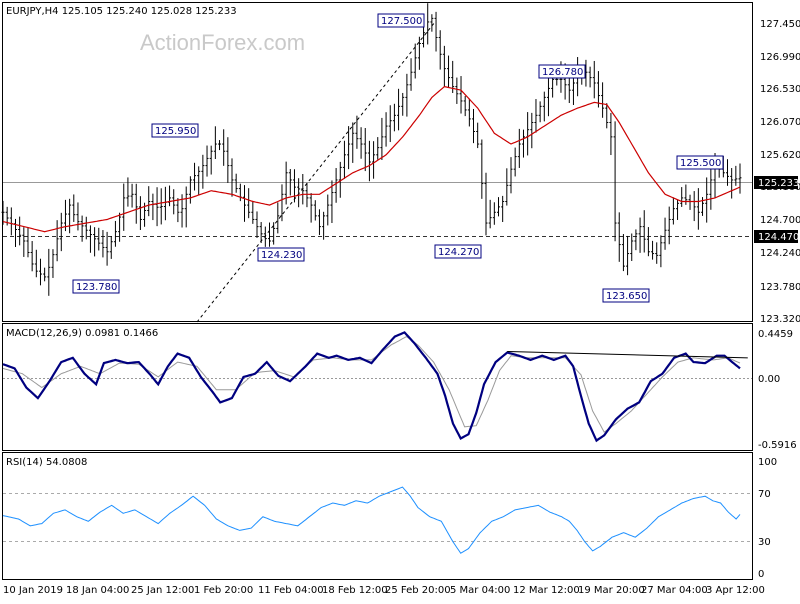 The height and width of the screenshot is (604, 800). Describe the element at coordinates (700, 163) in the screenshot. I see `annotation-label: 125.500` at that location.